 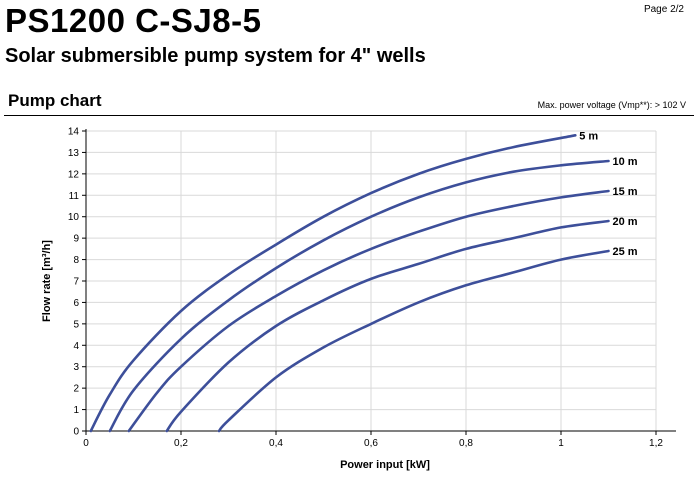 What do you see at coordinates (76, 410) in the screenshot?
I see `y-tick-label: 1` at bounding box center [76, 410].